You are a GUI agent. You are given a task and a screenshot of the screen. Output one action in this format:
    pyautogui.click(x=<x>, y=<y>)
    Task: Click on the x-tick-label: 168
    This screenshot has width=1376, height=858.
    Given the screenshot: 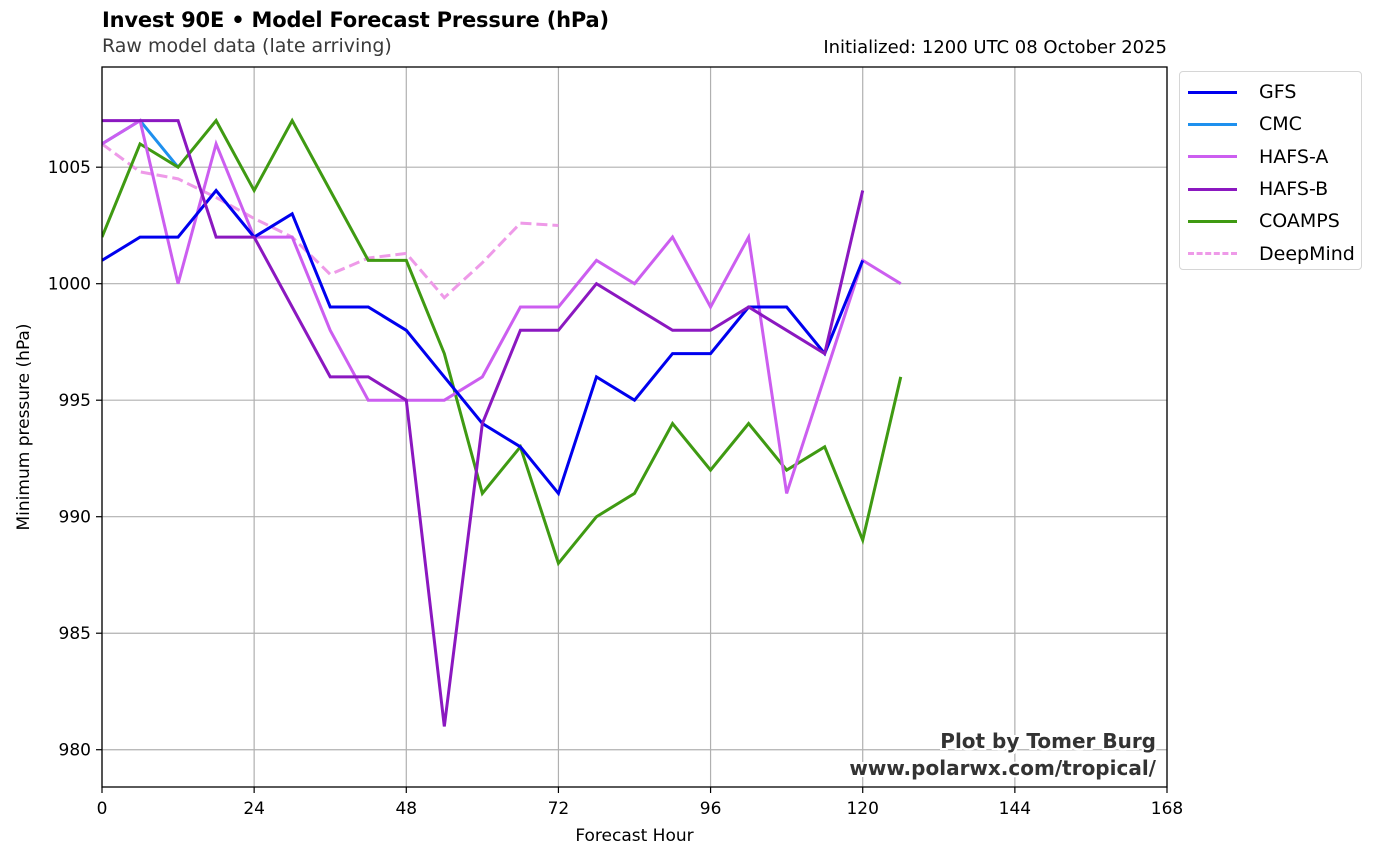 What is the action you would take?
    pyautogui.click(x=1167, y=809)
    